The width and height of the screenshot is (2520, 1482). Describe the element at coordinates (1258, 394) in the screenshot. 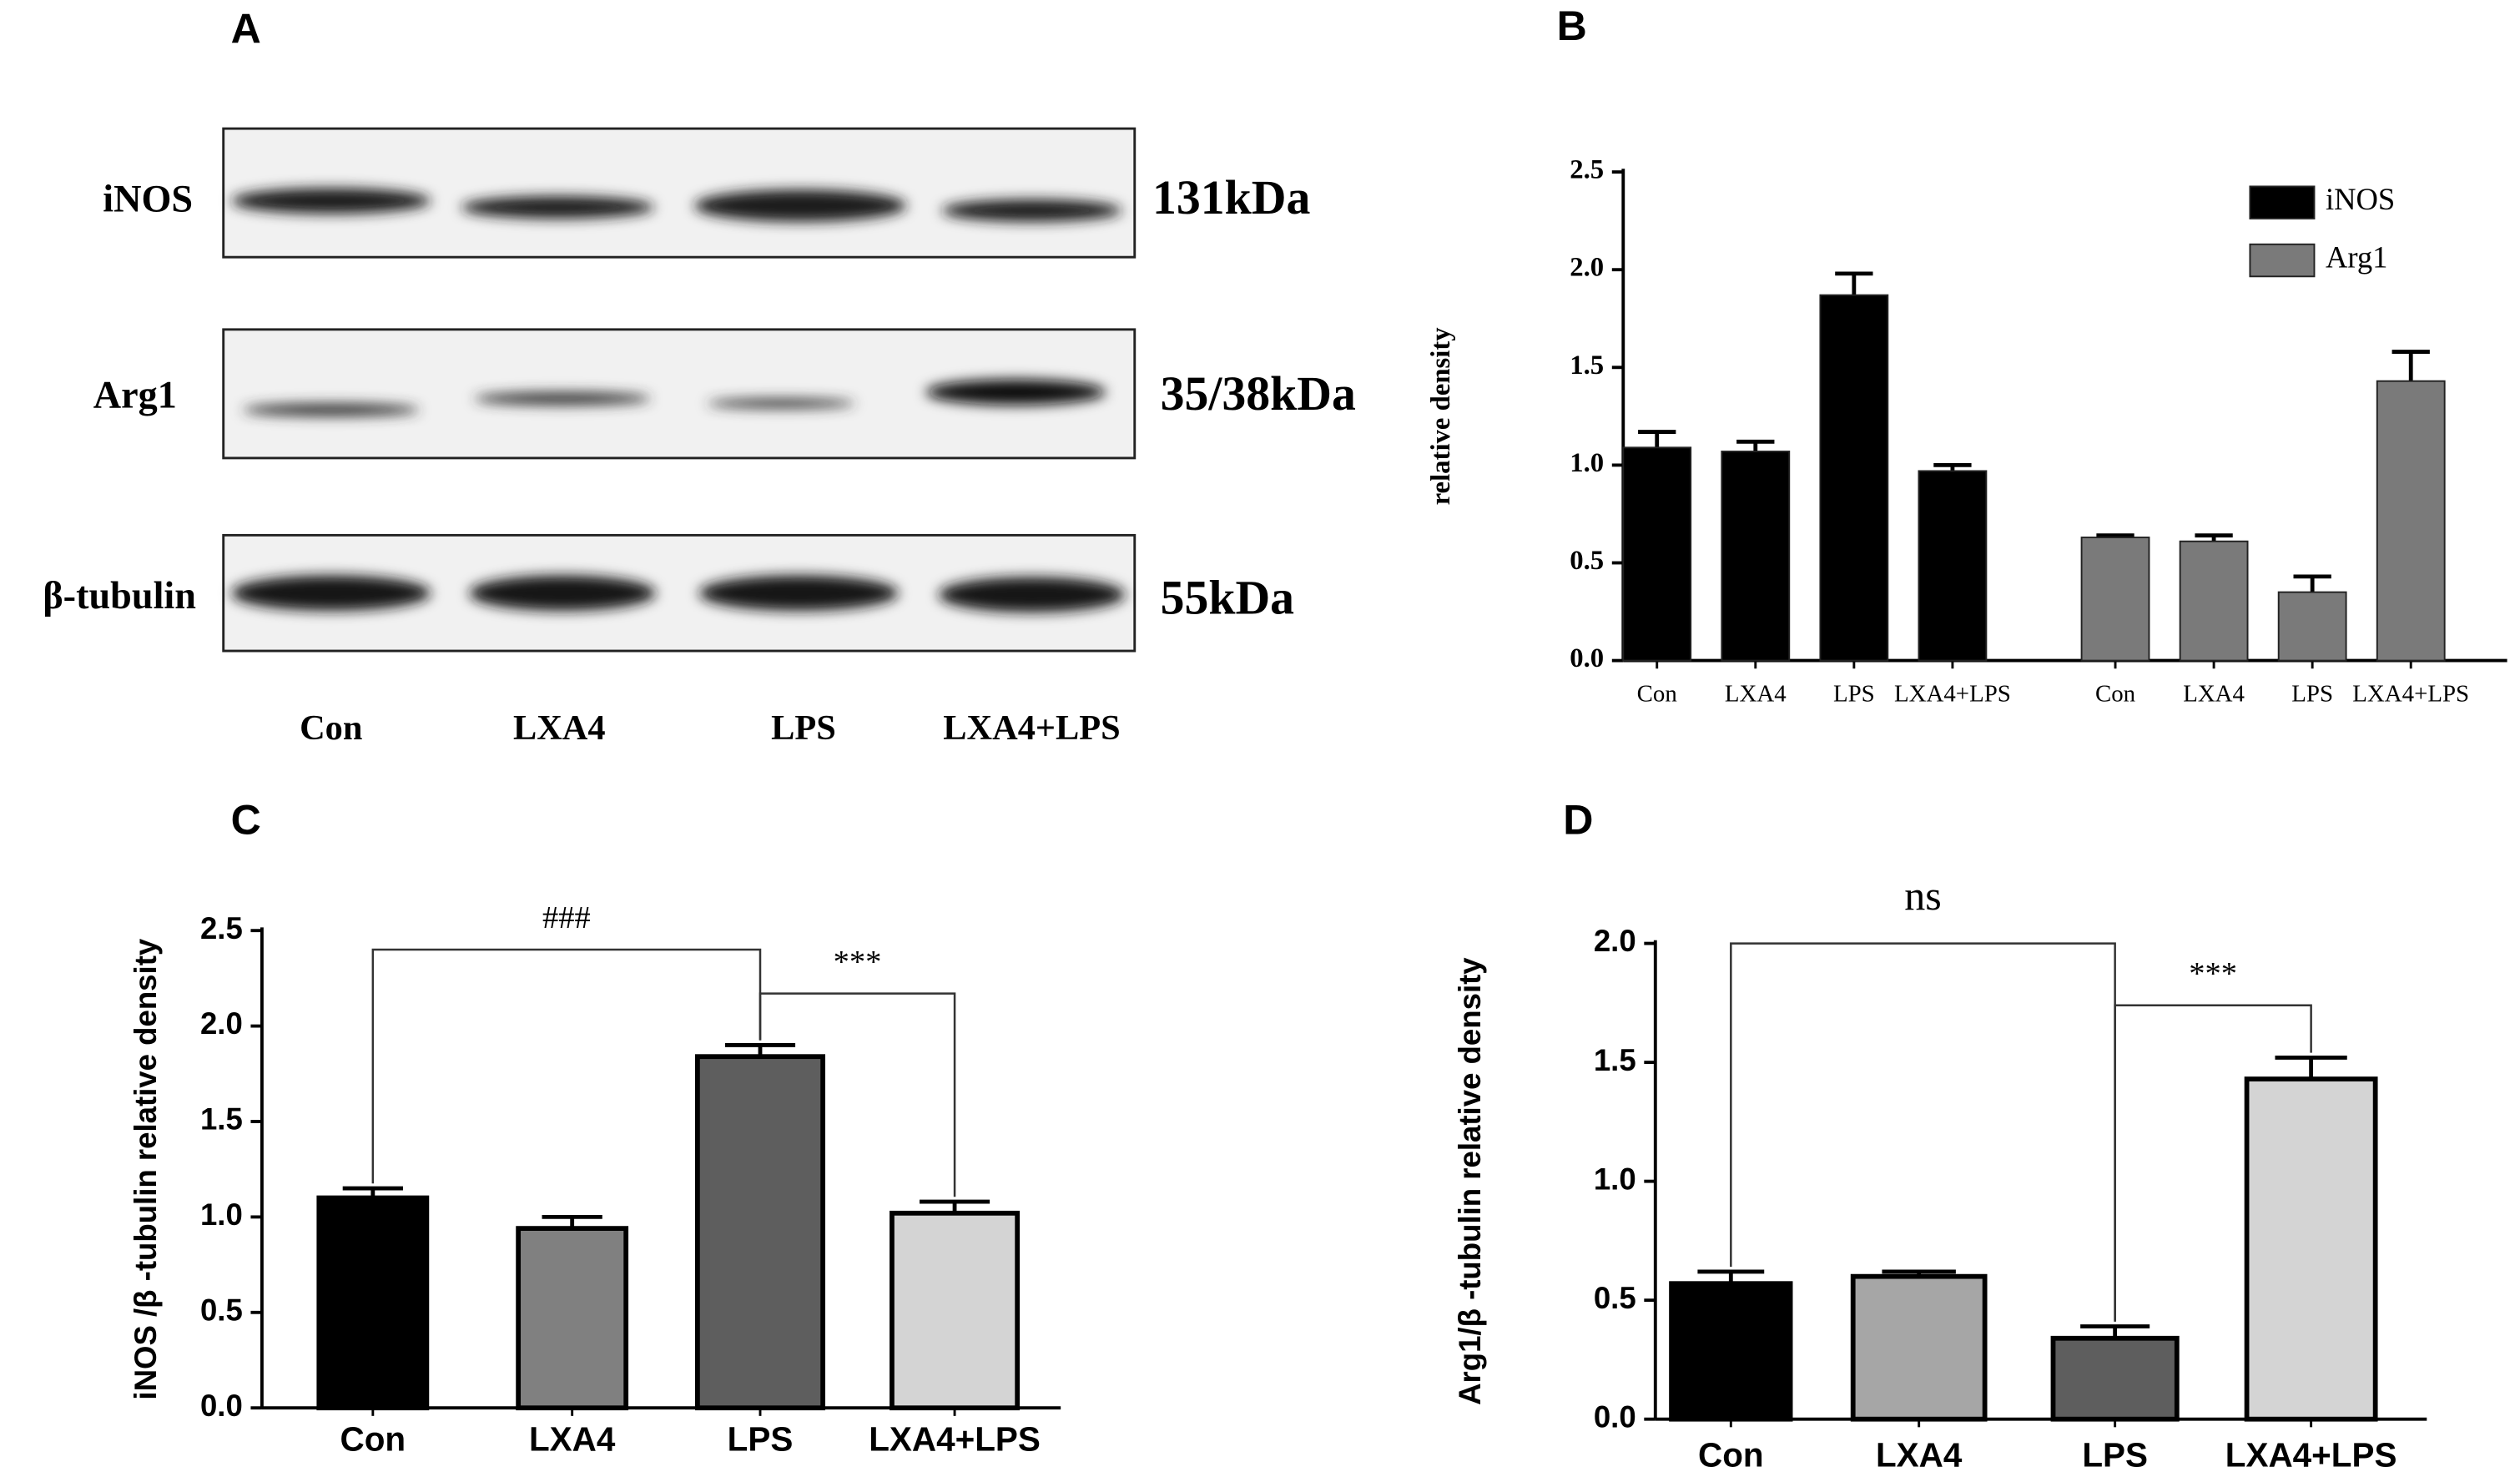

I see `size-label: 35/38kDa` at that location.